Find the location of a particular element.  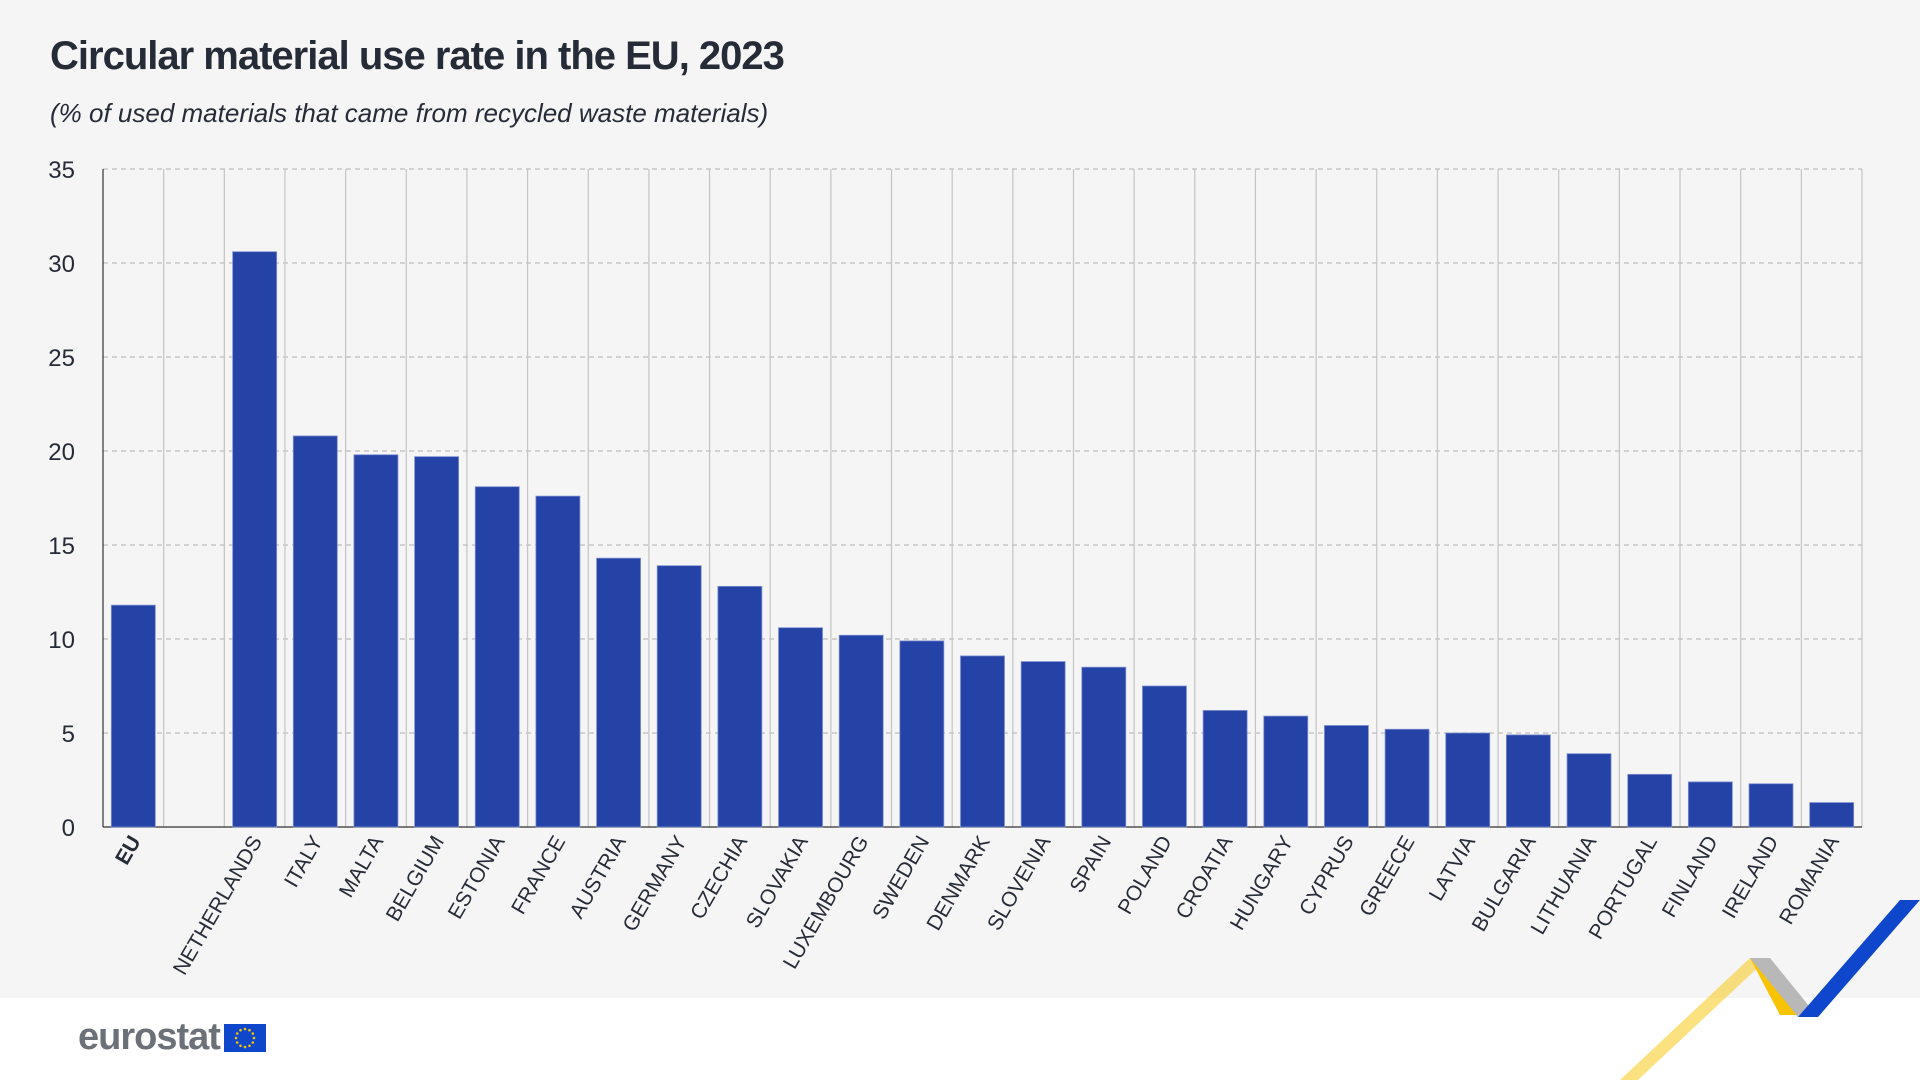

bar-estonia is located at coordinates (497, 657).